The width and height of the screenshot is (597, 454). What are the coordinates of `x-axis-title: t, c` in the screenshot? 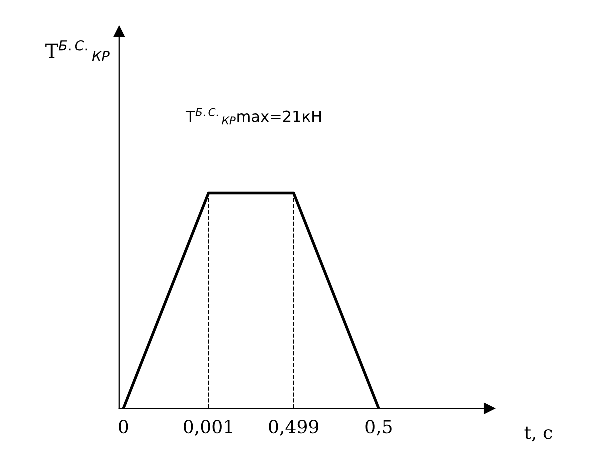 It's located at (538, 434).